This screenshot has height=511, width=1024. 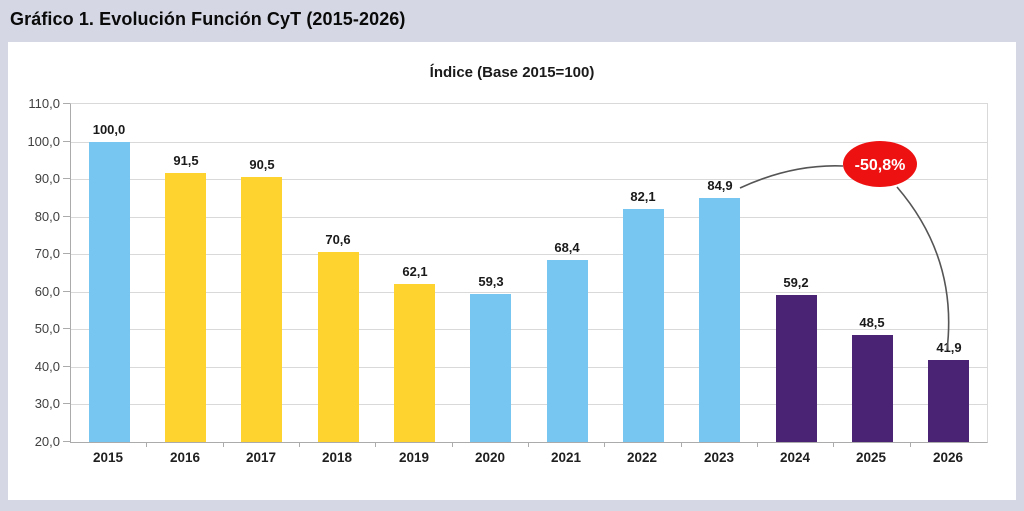 What do you see at coordinates (872, 388) in the screenshot?
I see `bar-2025` at bounding box center [872, 388].